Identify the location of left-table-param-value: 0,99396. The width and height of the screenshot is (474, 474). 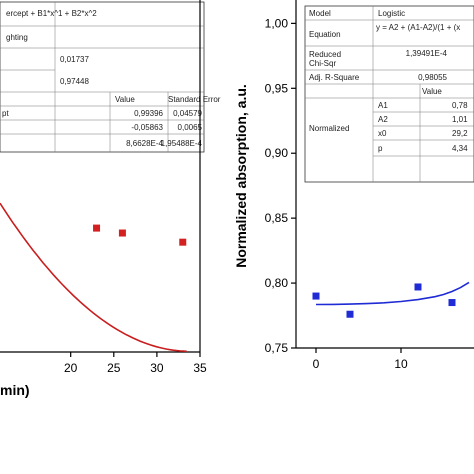
(148, 113).